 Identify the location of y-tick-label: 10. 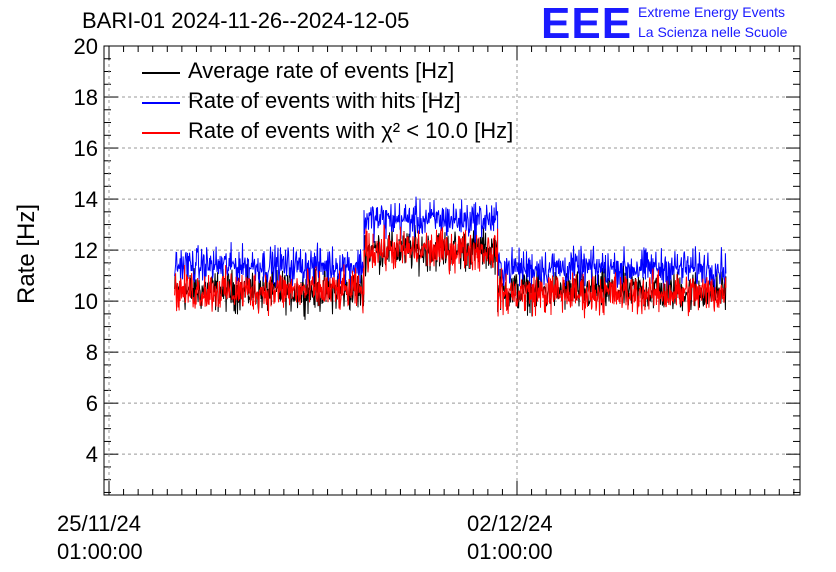
(86, 301).